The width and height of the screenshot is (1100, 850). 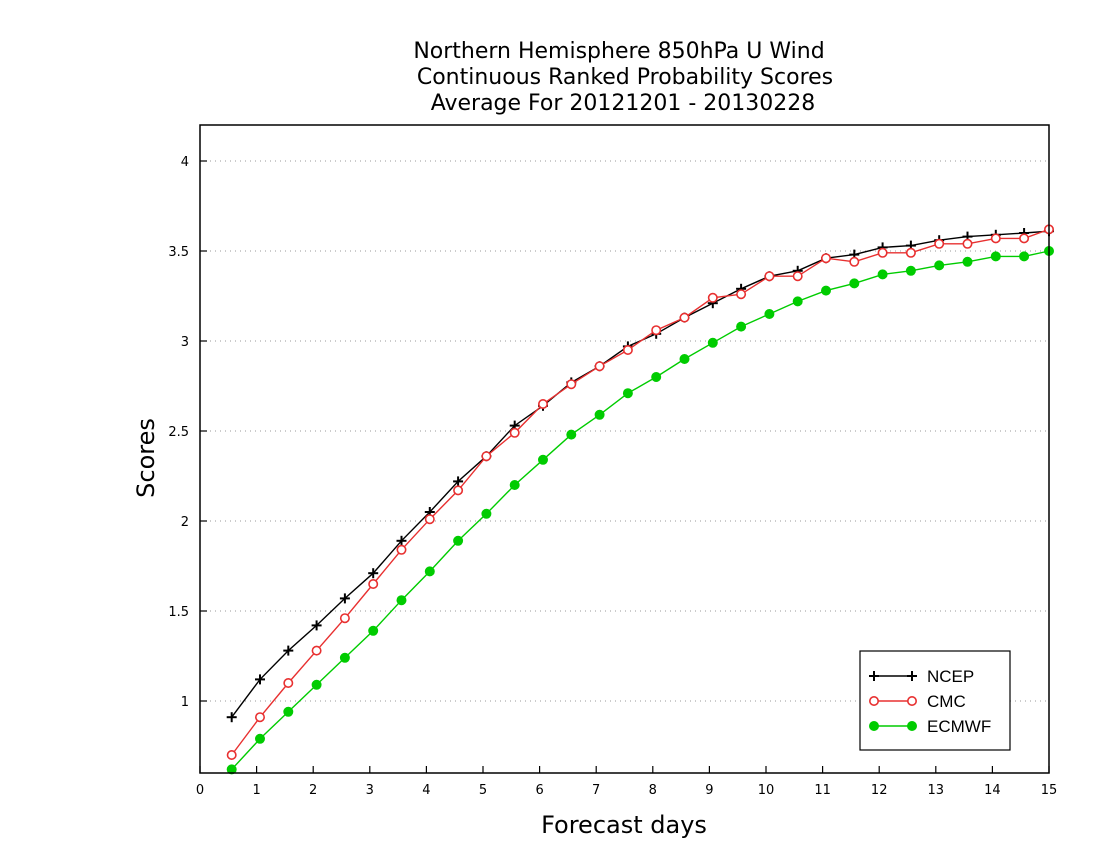 What do you see at coordinates (178, 612) in the screenshot?
I see `y-tick-label: 1.5` at bounding box center [178, 612].